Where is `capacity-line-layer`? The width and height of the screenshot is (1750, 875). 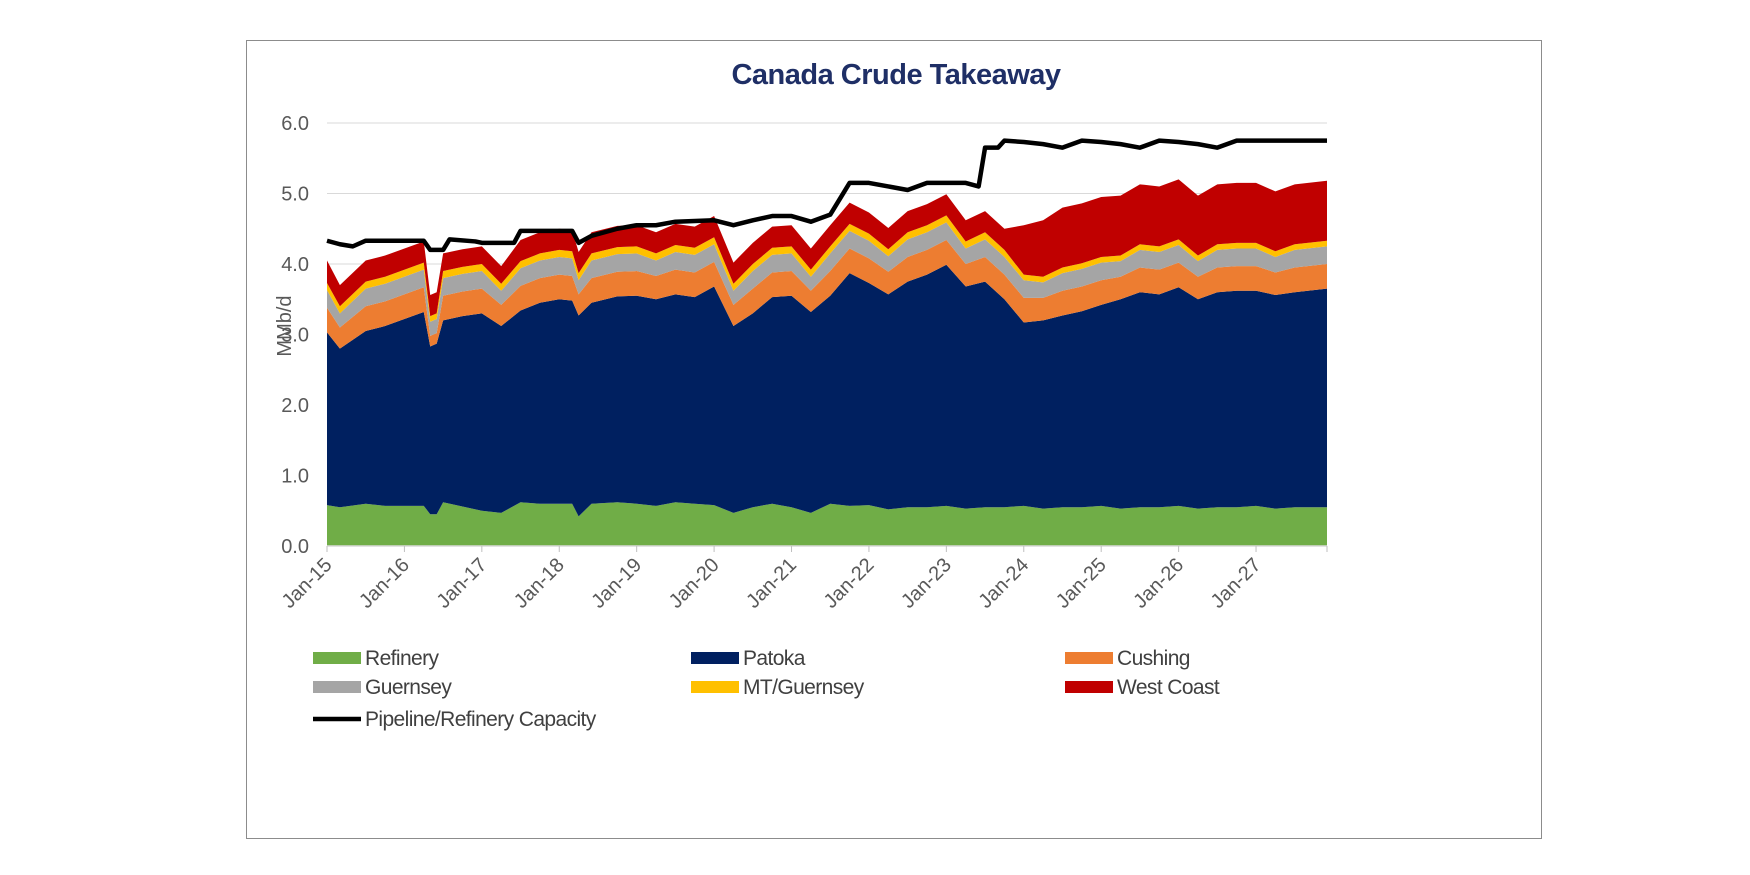 capacity-line-layer is located at coordinates (826, 195).